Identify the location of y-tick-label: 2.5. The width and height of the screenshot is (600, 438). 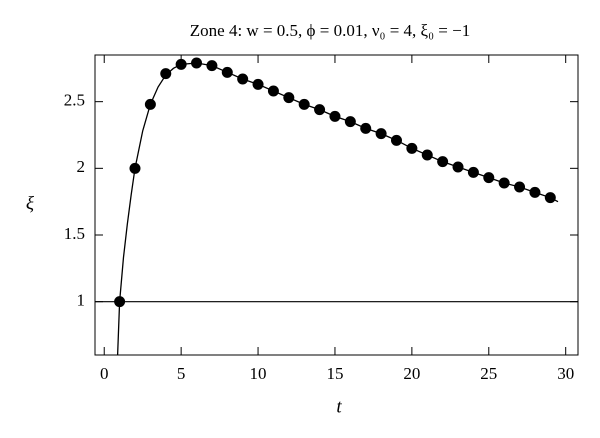
(74, 100).